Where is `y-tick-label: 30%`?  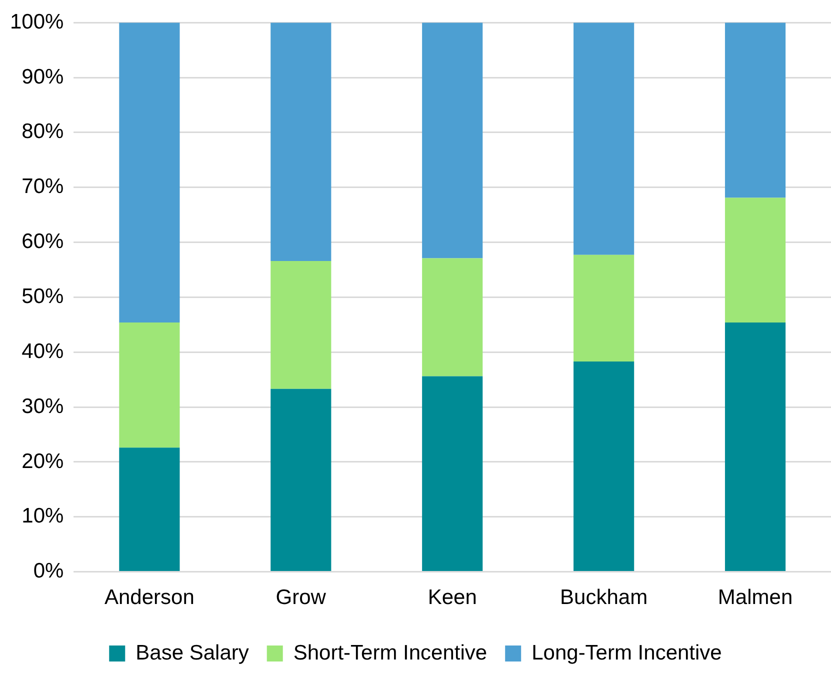 y-tick-label: 30% is located at coordinates (43, 406).